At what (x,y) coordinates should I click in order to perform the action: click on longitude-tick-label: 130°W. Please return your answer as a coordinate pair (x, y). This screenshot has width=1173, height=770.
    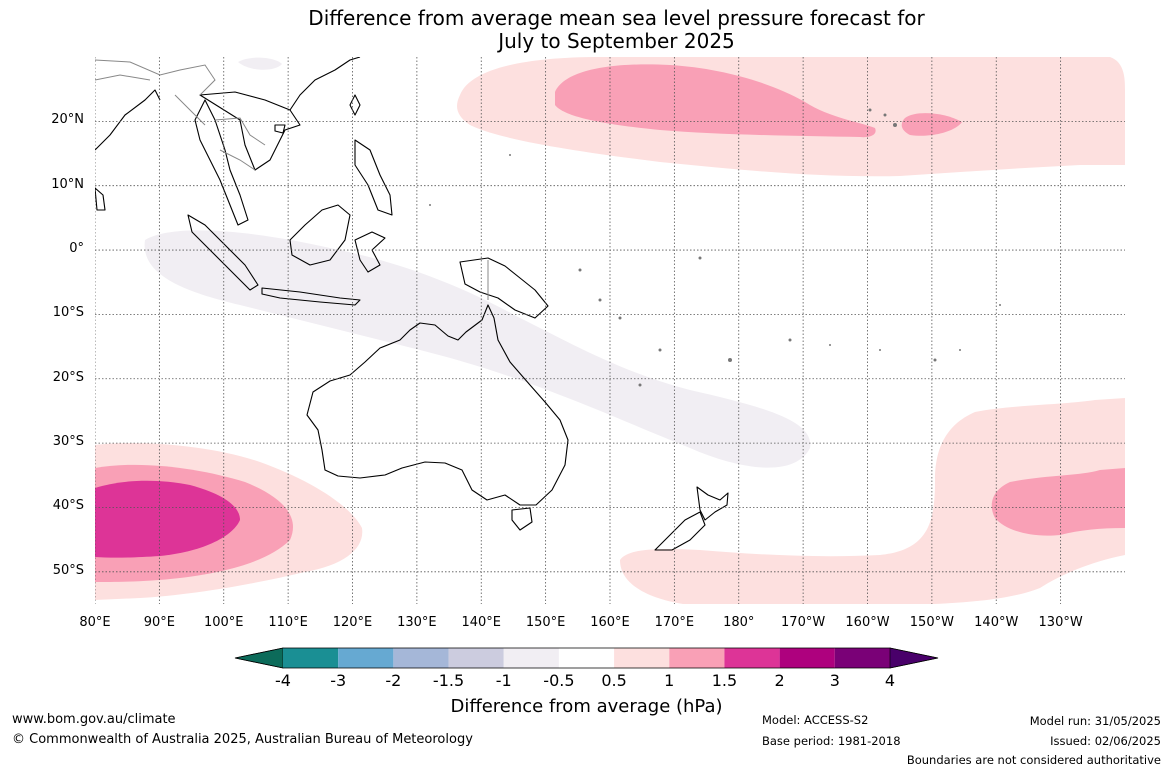
    Looking at the image, I should click on (1060, 622).